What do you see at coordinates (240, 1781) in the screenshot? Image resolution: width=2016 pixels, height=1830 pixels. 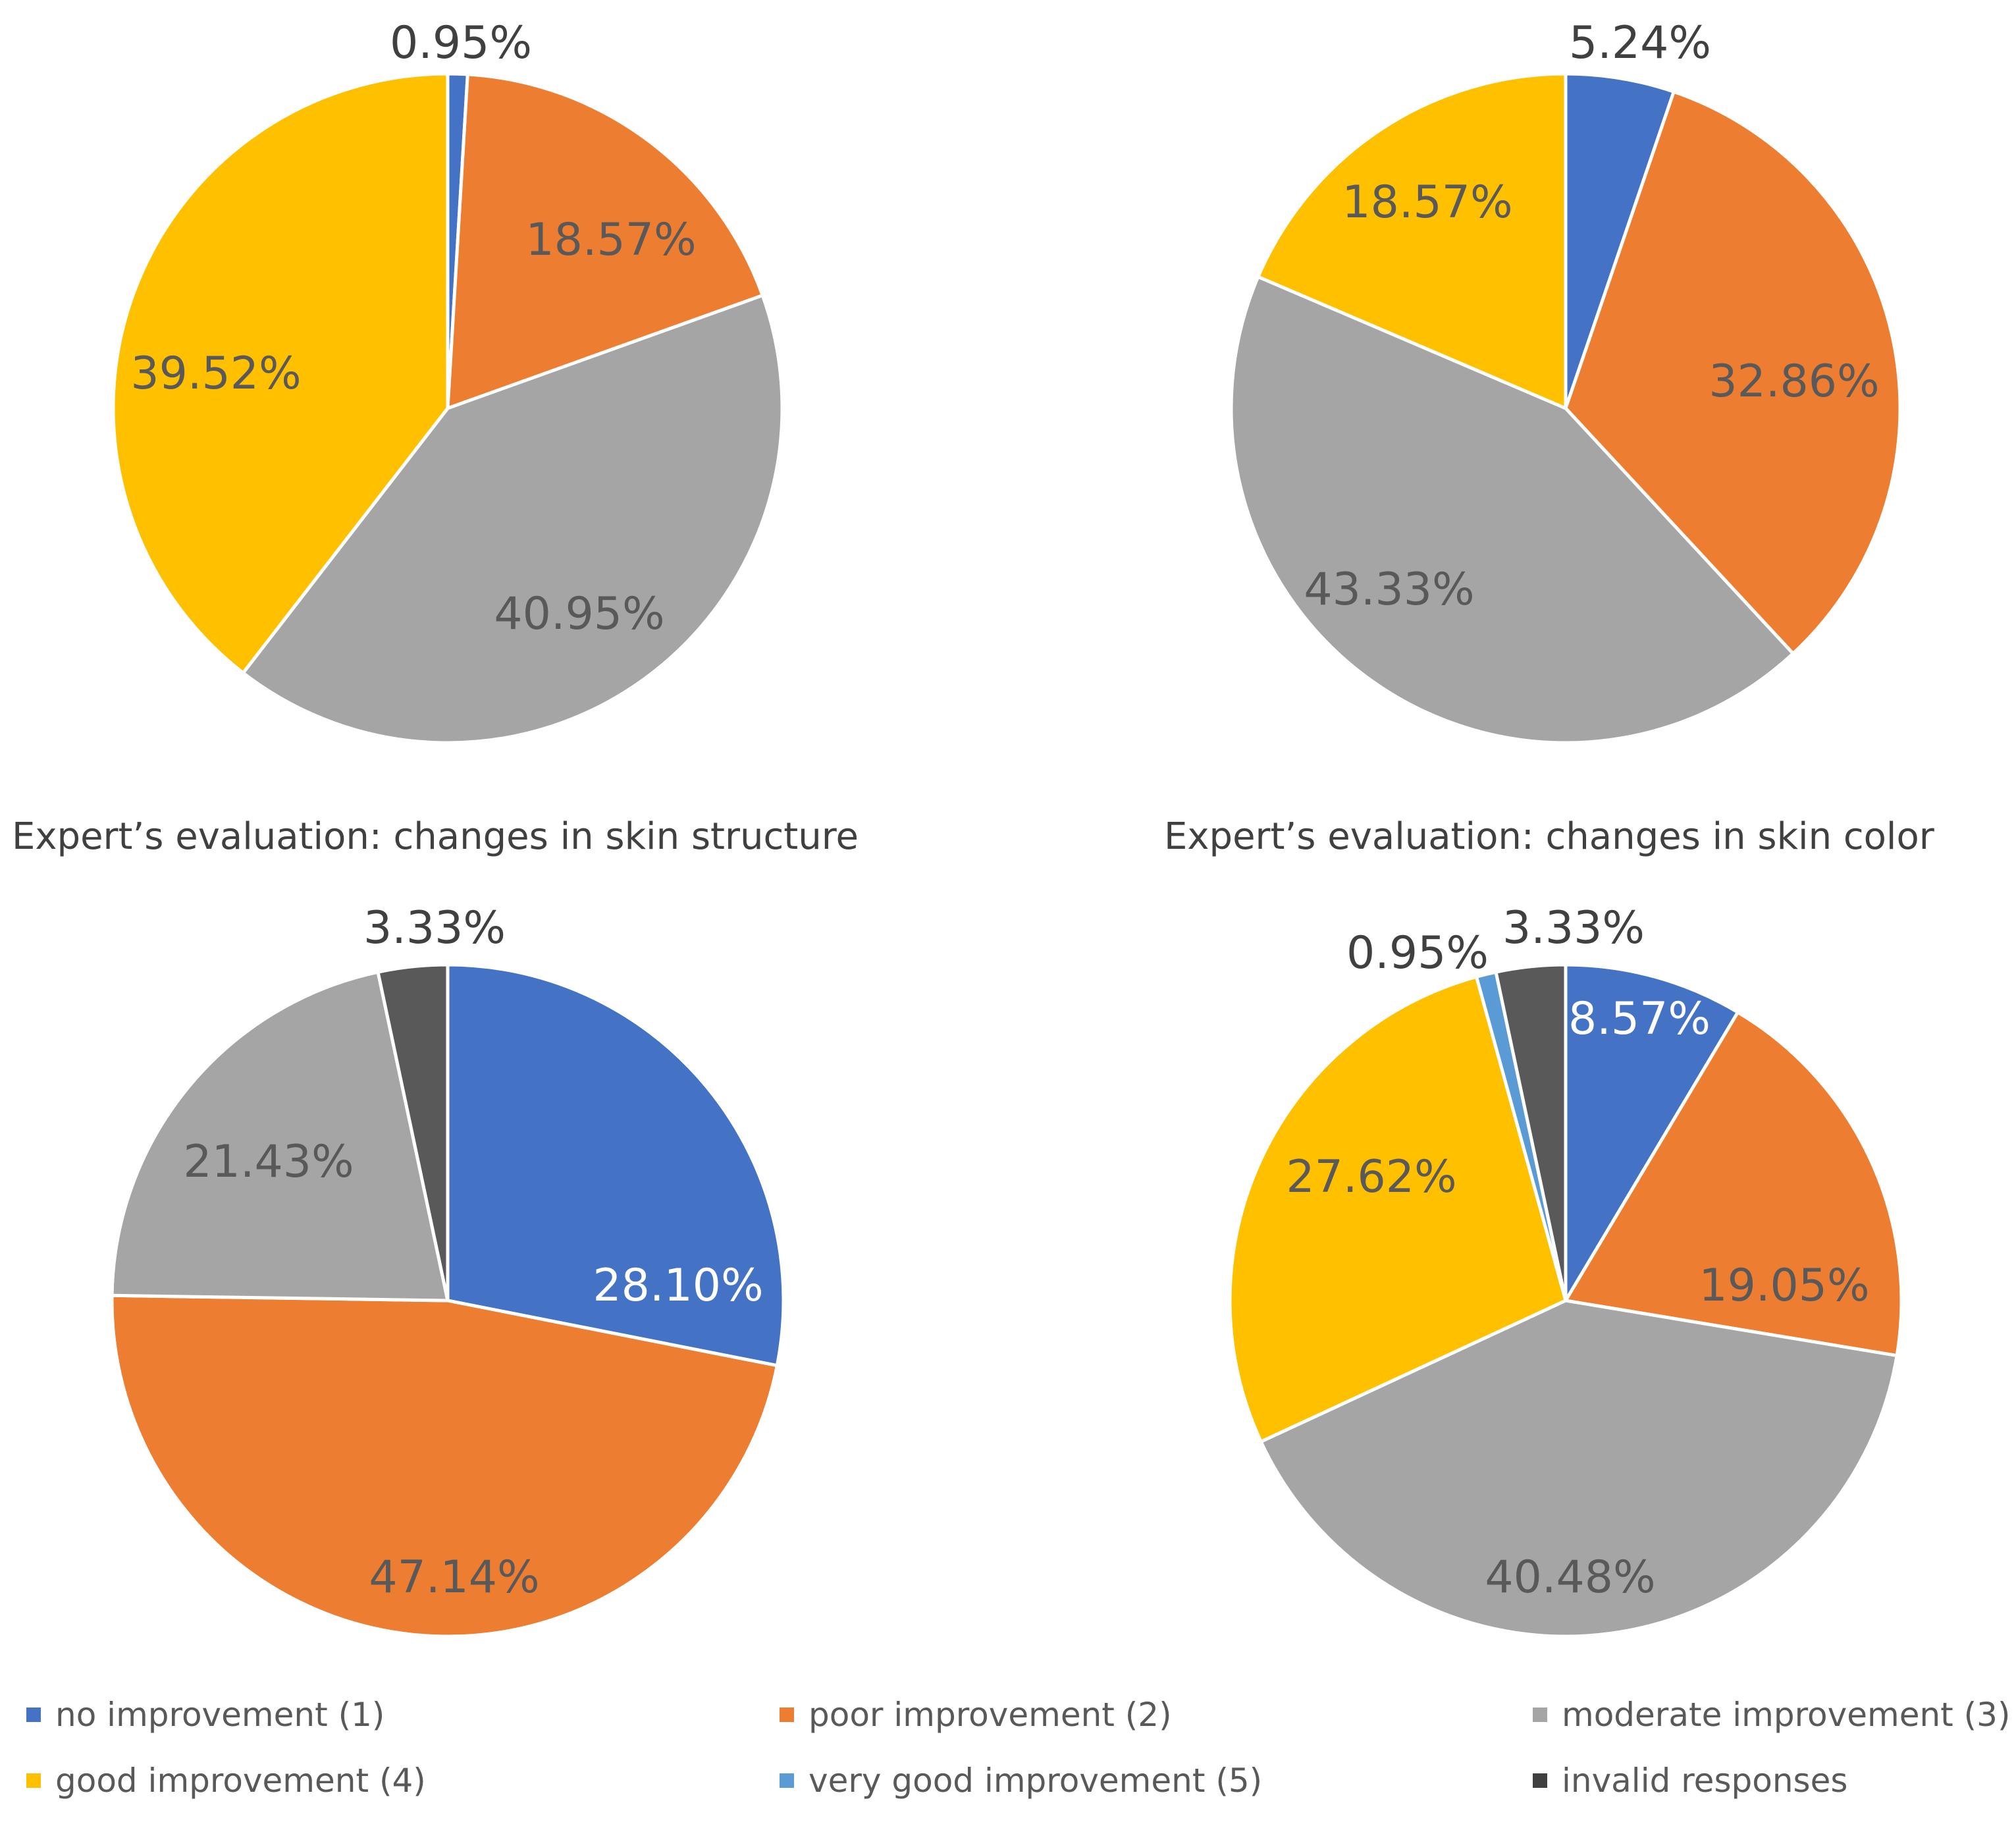 I see `legend-label: good improvement (4)` at bounding box center [240, 1781].